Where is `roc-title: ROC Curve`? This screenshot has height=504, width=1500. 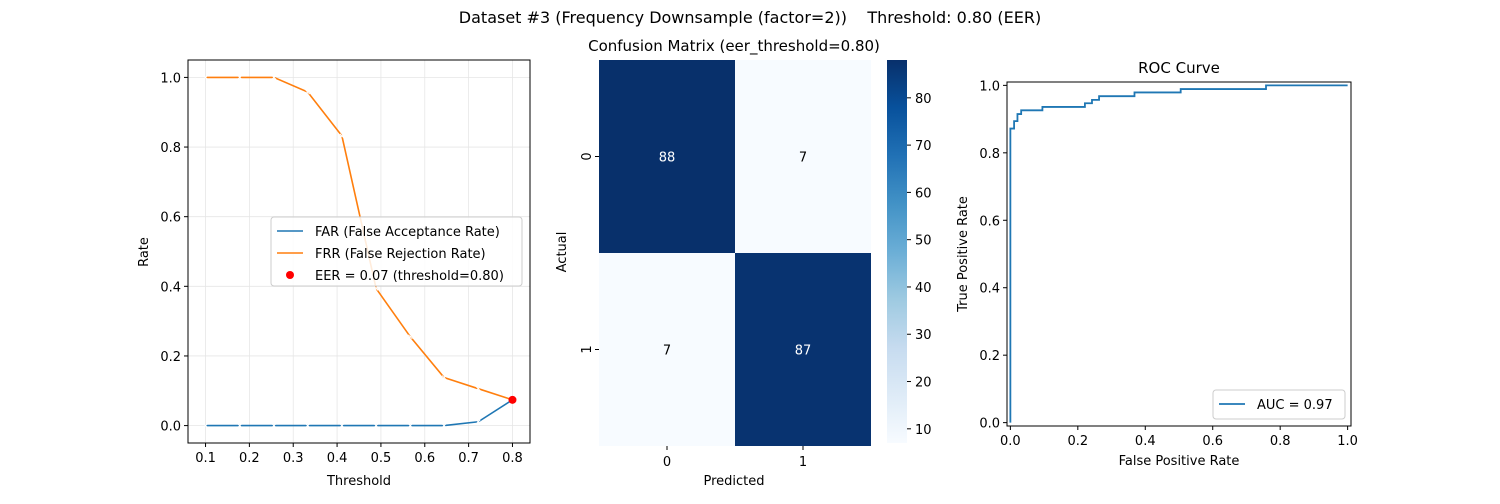
roc-title: ROC Curve is located at coordinates (1179, 68).